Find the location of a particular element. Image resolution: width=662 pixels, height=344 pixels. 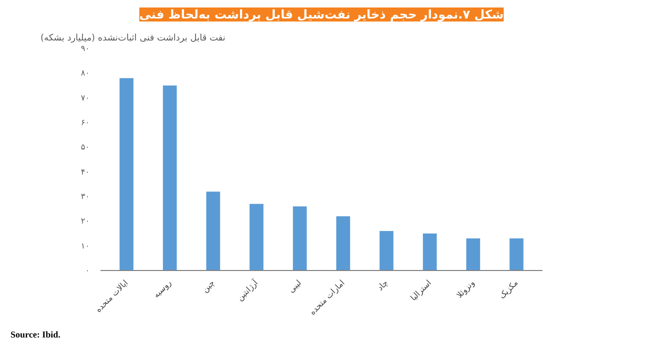

x-tick-label: ونزوئلا is located at coordinates (465, 289).